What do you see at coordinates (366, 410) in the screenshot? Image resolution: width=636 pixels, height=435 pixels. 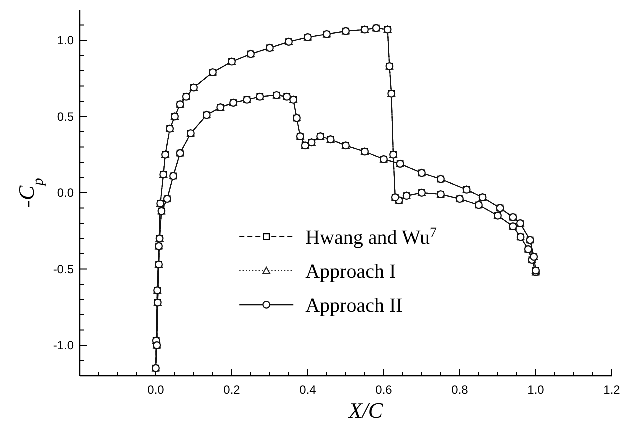 I see `x-axis-title: X/C` at bounding box center [366, 410].